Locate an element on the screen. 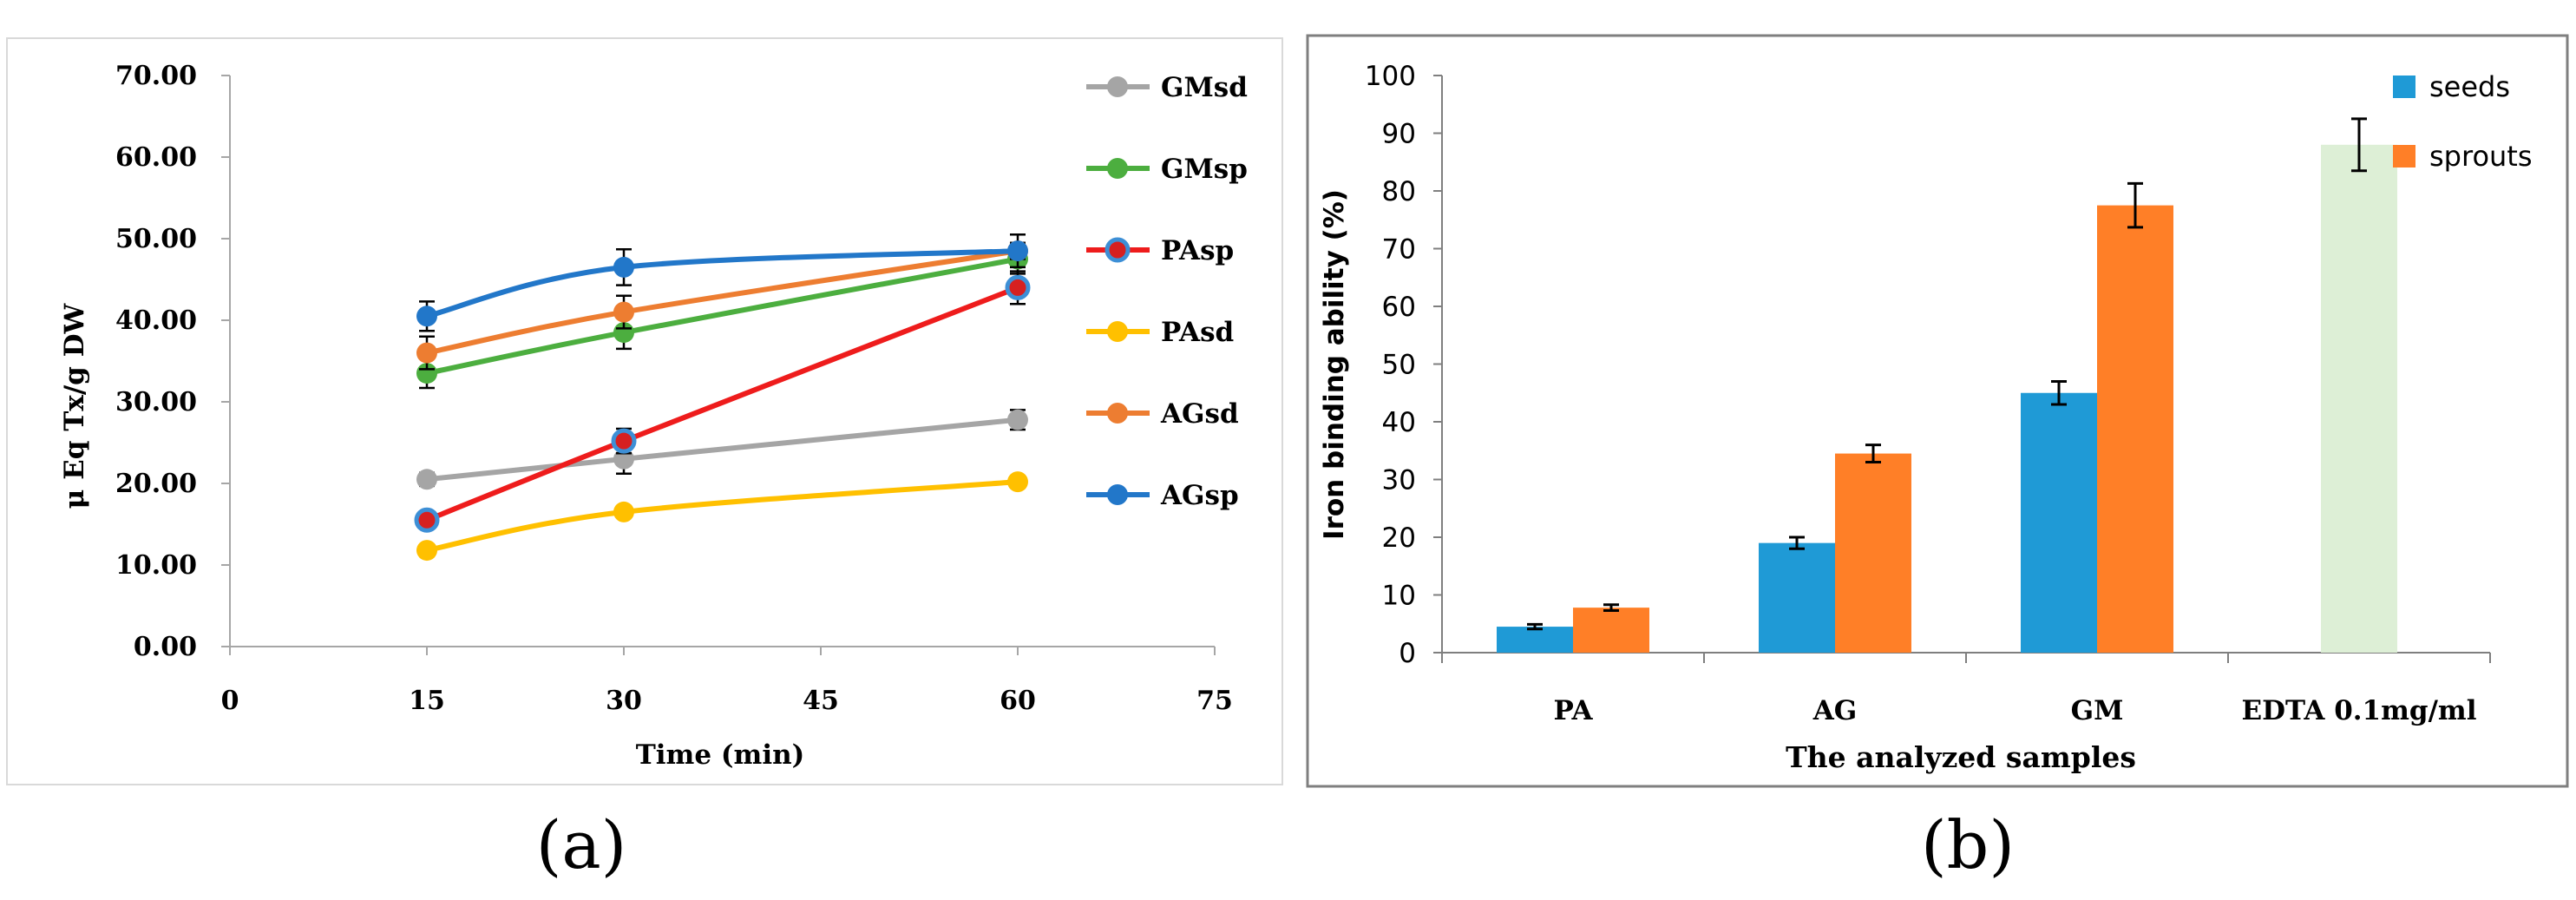  chart-b-bar-seeds-AG is located at coordinates (1797, 594).